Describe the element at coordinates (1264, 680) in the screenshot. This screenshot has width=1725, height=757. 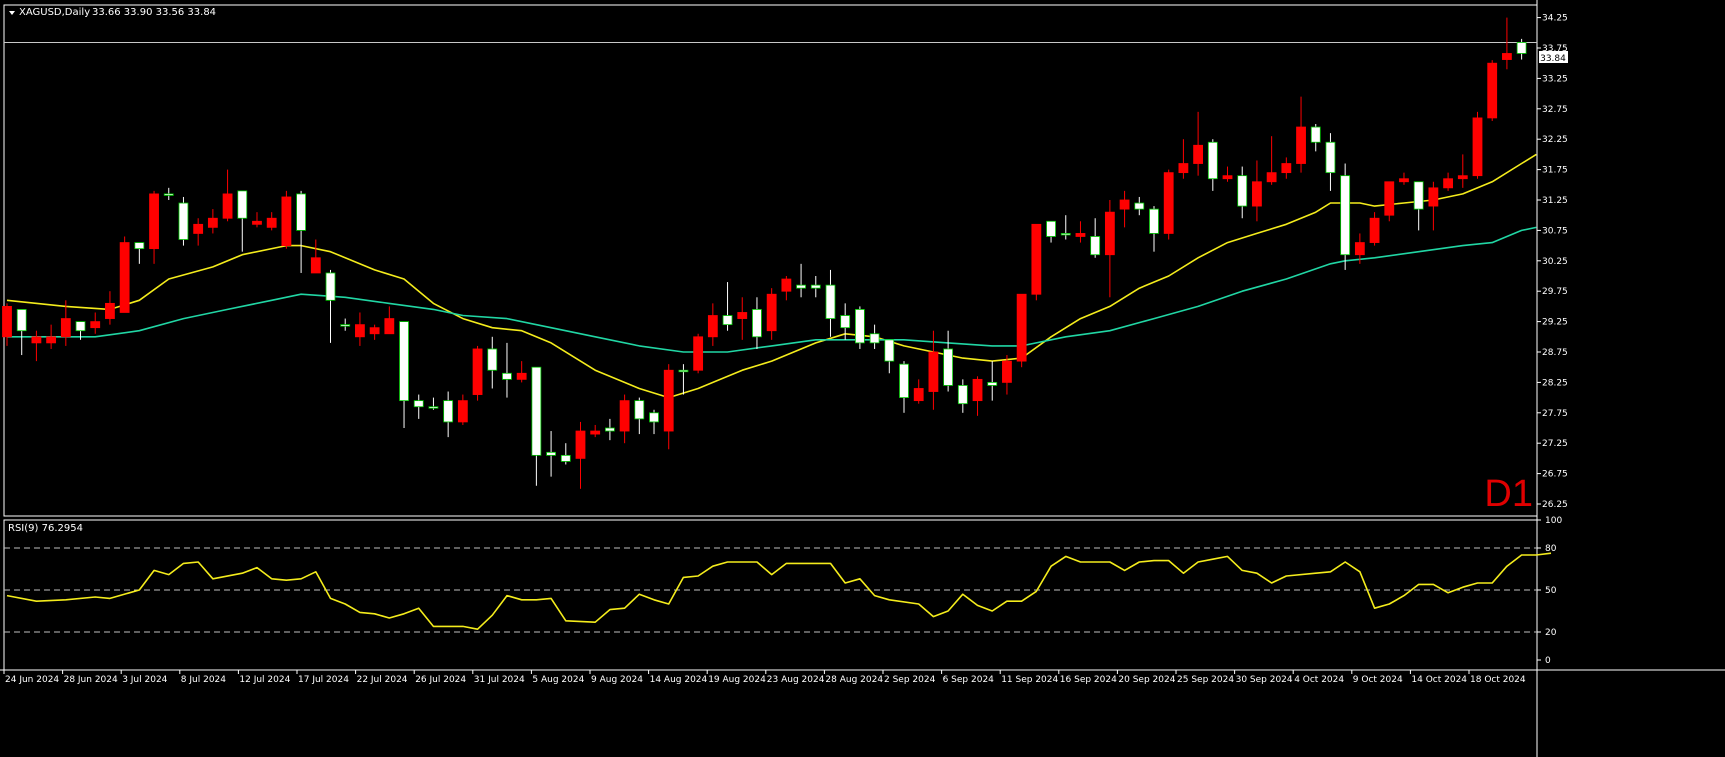
I see `time-tick-label: 30 Sep 2024` at that location.